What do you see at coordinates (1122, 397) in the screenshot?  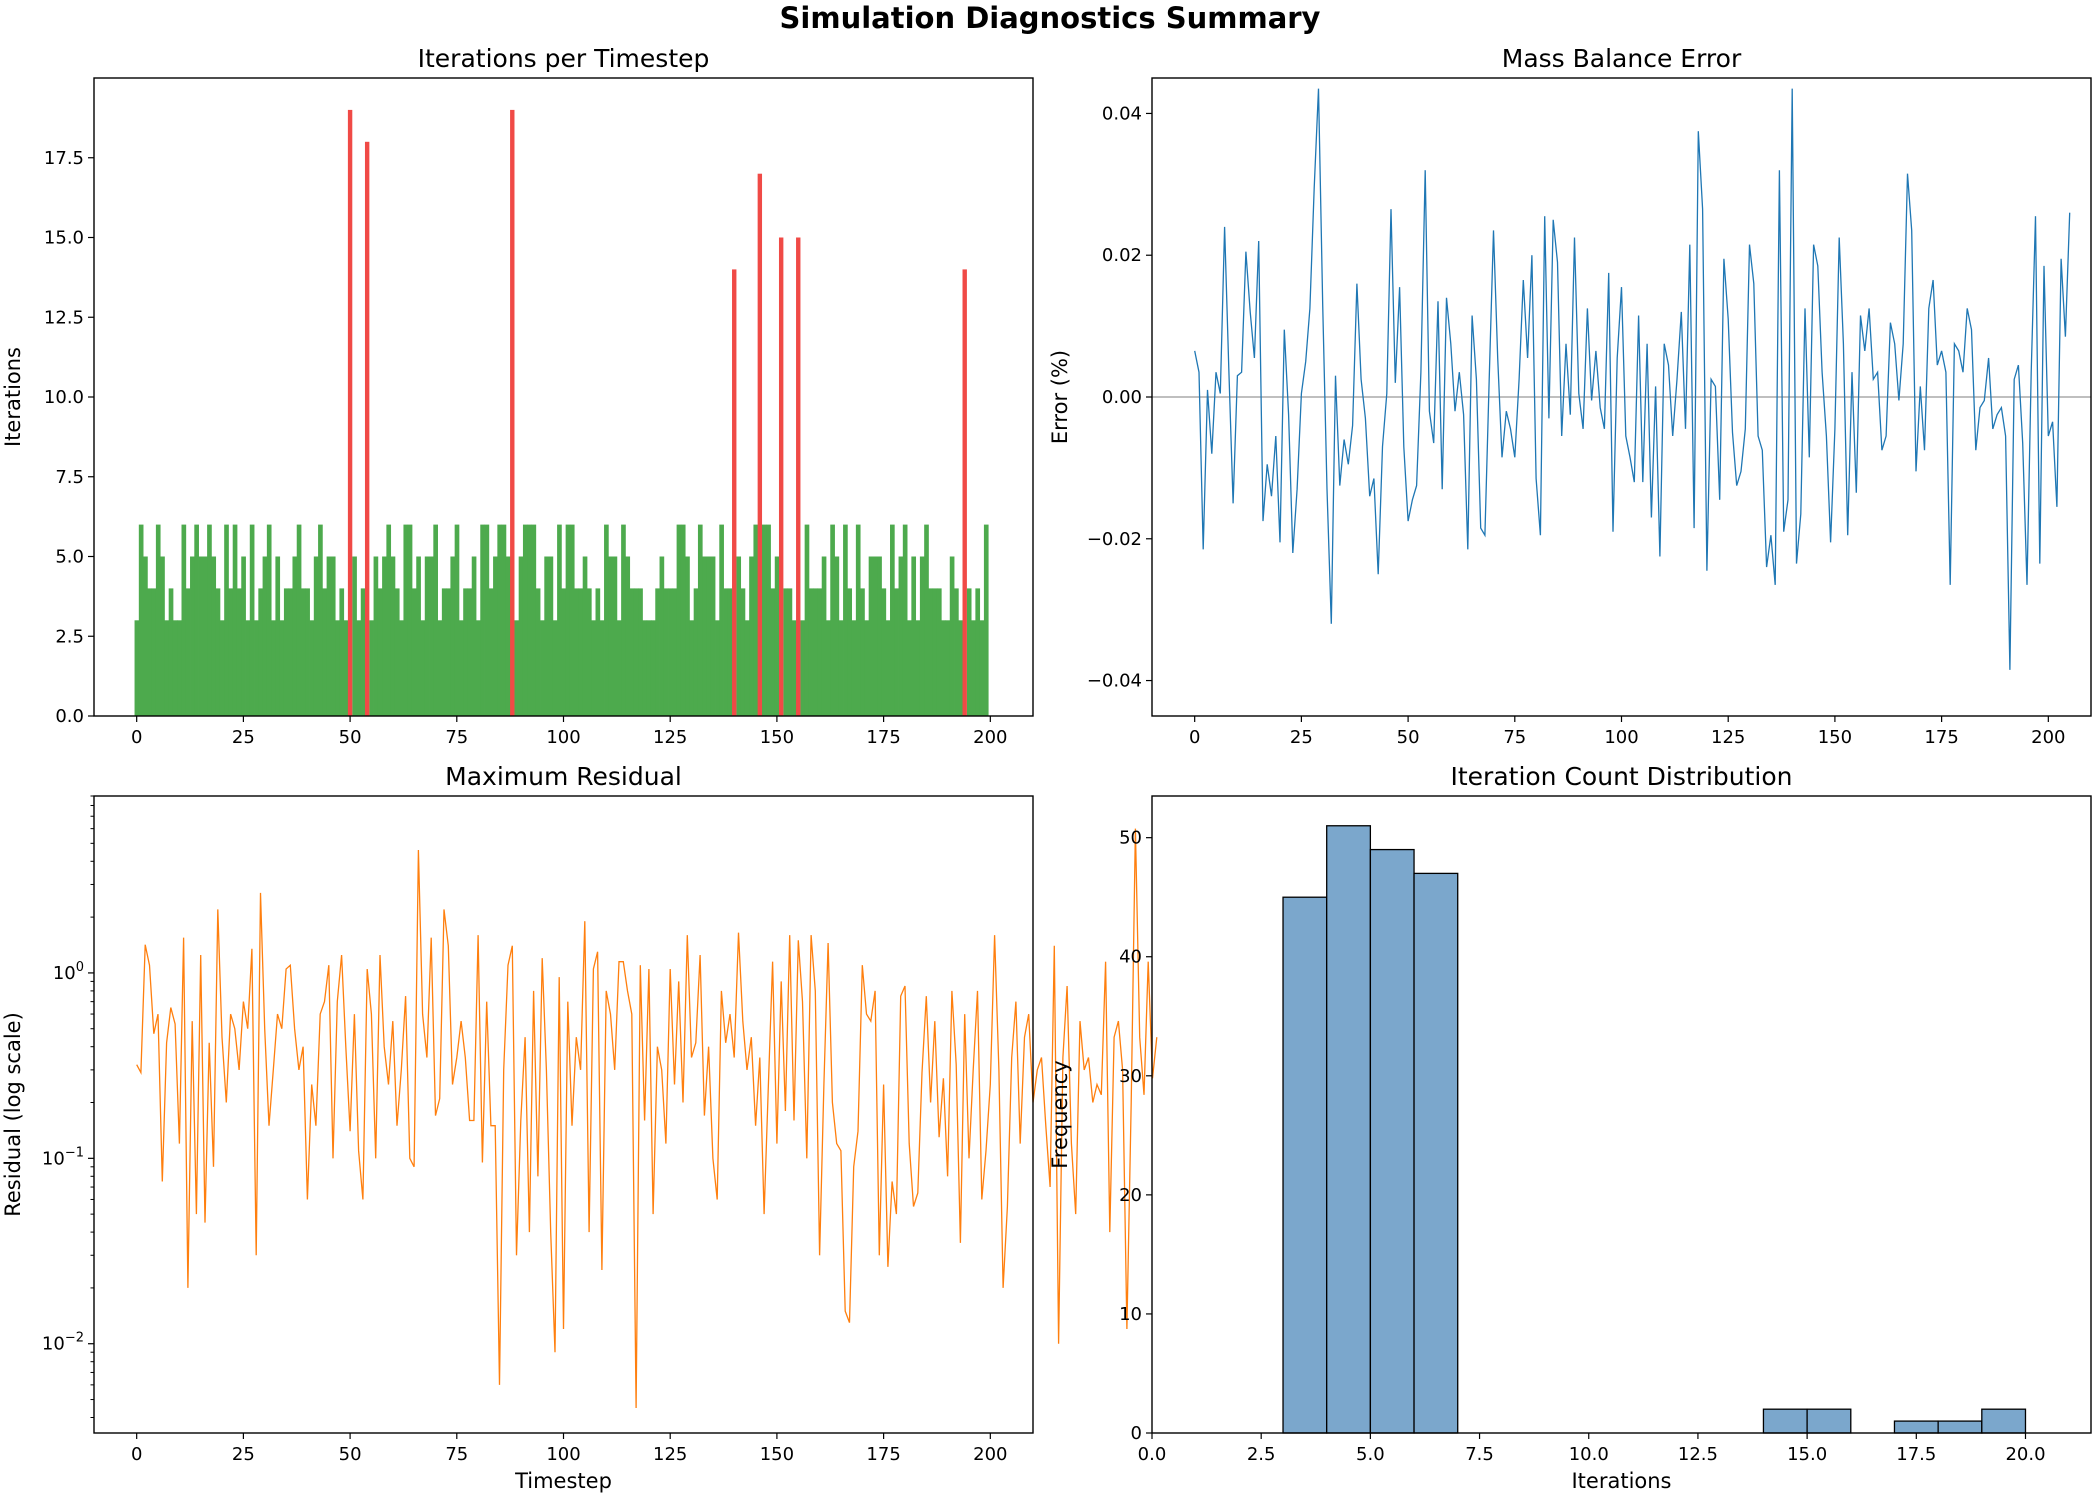 I see `y-tick-label: 0.00` at bounding box center [1122, 397].